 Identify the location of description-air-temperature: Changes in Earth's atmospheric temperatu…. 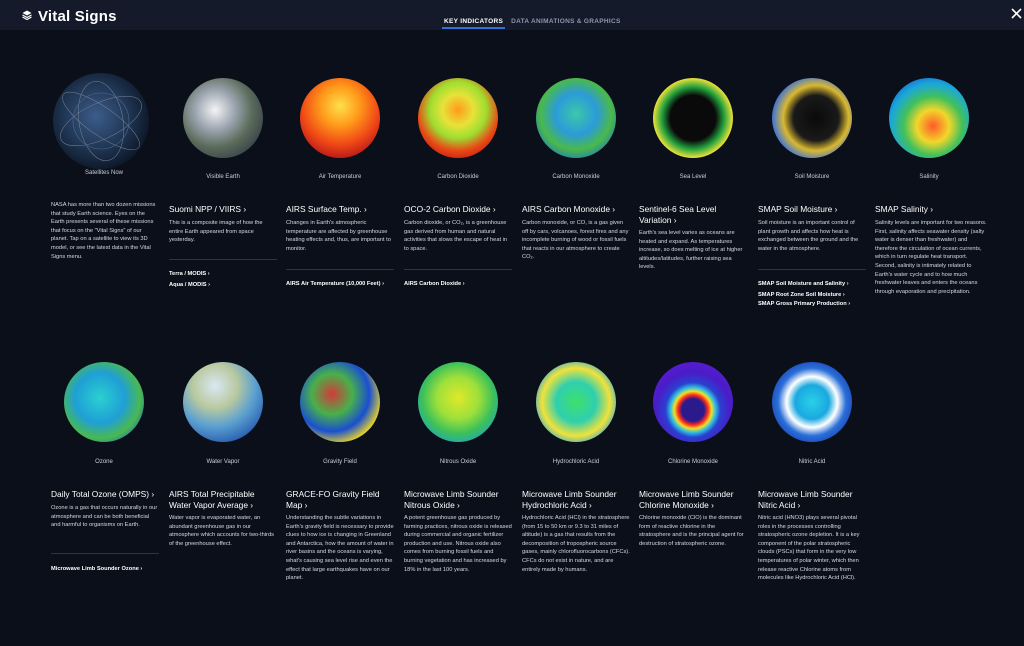
(338, 236).